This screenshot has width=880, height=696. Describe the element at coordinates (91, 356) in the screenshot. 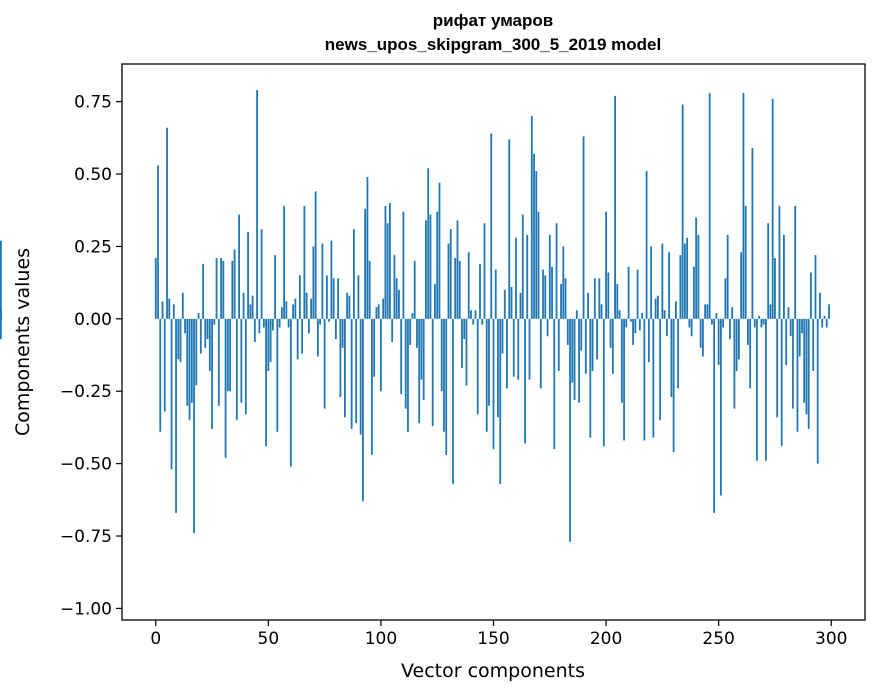

I see `y-axis-ticks: −1.00 −0.75 −0.50 −0.25 0.00 0.25 0.50 0.75` at that location.